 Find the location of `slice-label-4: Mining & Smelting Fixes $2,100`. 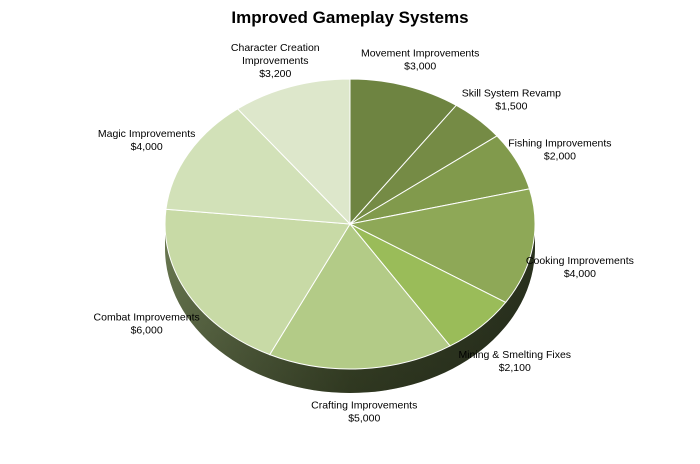

slice-label-4: Mining & Smelting Fixes $2,100 is located at coordinates (514, 361).